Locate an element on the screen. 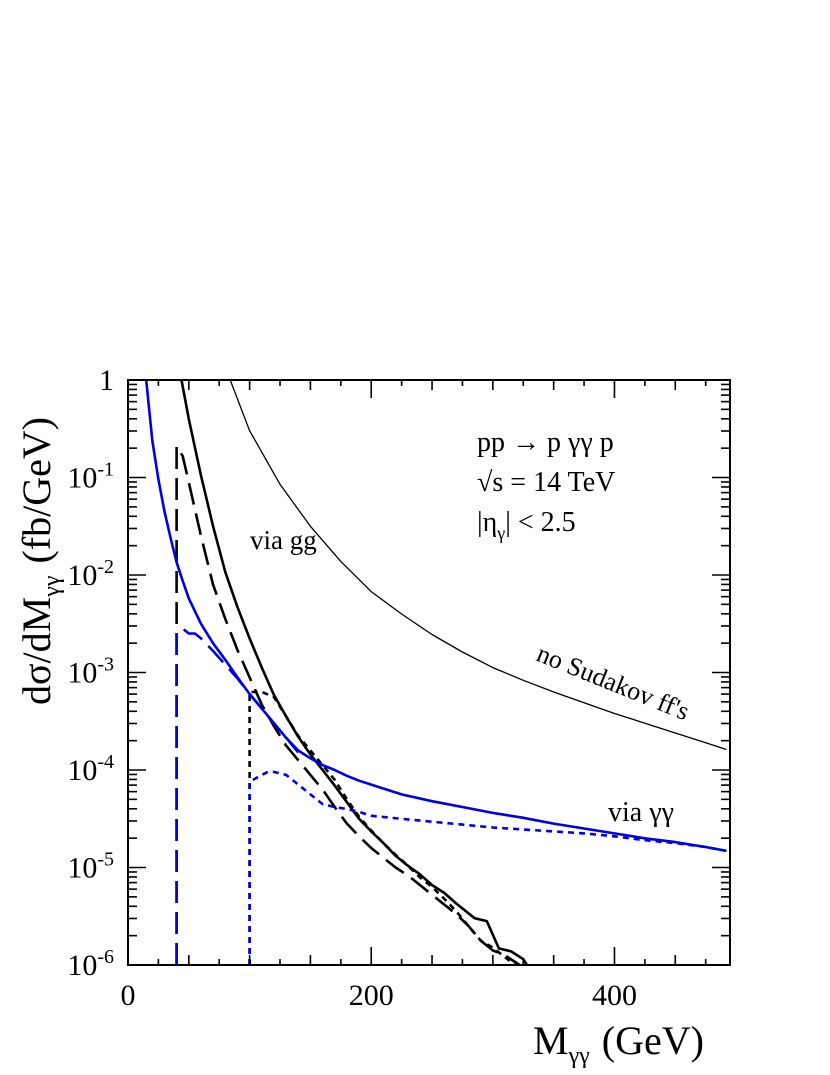 The height and width of the screenshot is (1075, 830). y-tick-exp--2: -2 is located at coordinates (105, 567).